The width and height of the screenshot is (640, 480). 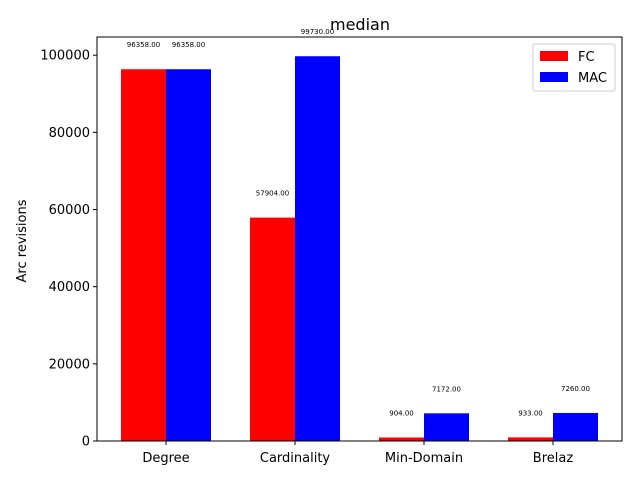 What do you see at coordinates (530, 413) in the screenshot?
I see `data-label-fc-brelaz: 933.00` at bounding box center [530, 413].